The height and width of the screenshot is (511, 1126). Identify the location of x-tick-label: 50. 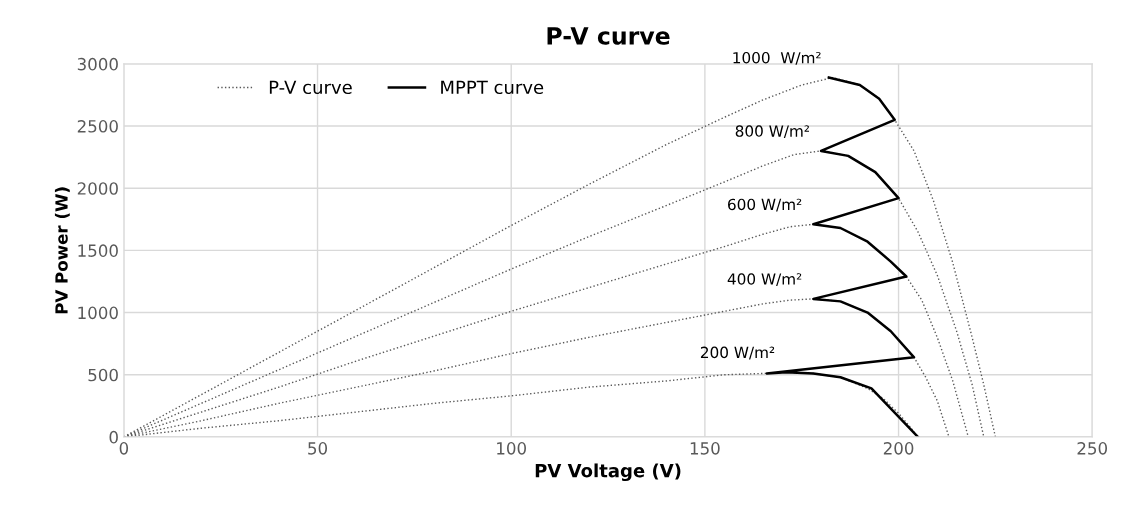
(318, 448).